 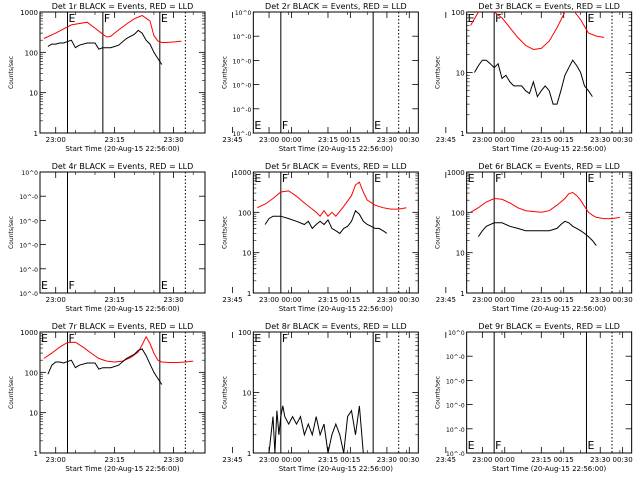 I want to click on panel-title: Det 3r BLACK = Events, RED = LLD, so click(x=549, y=6).